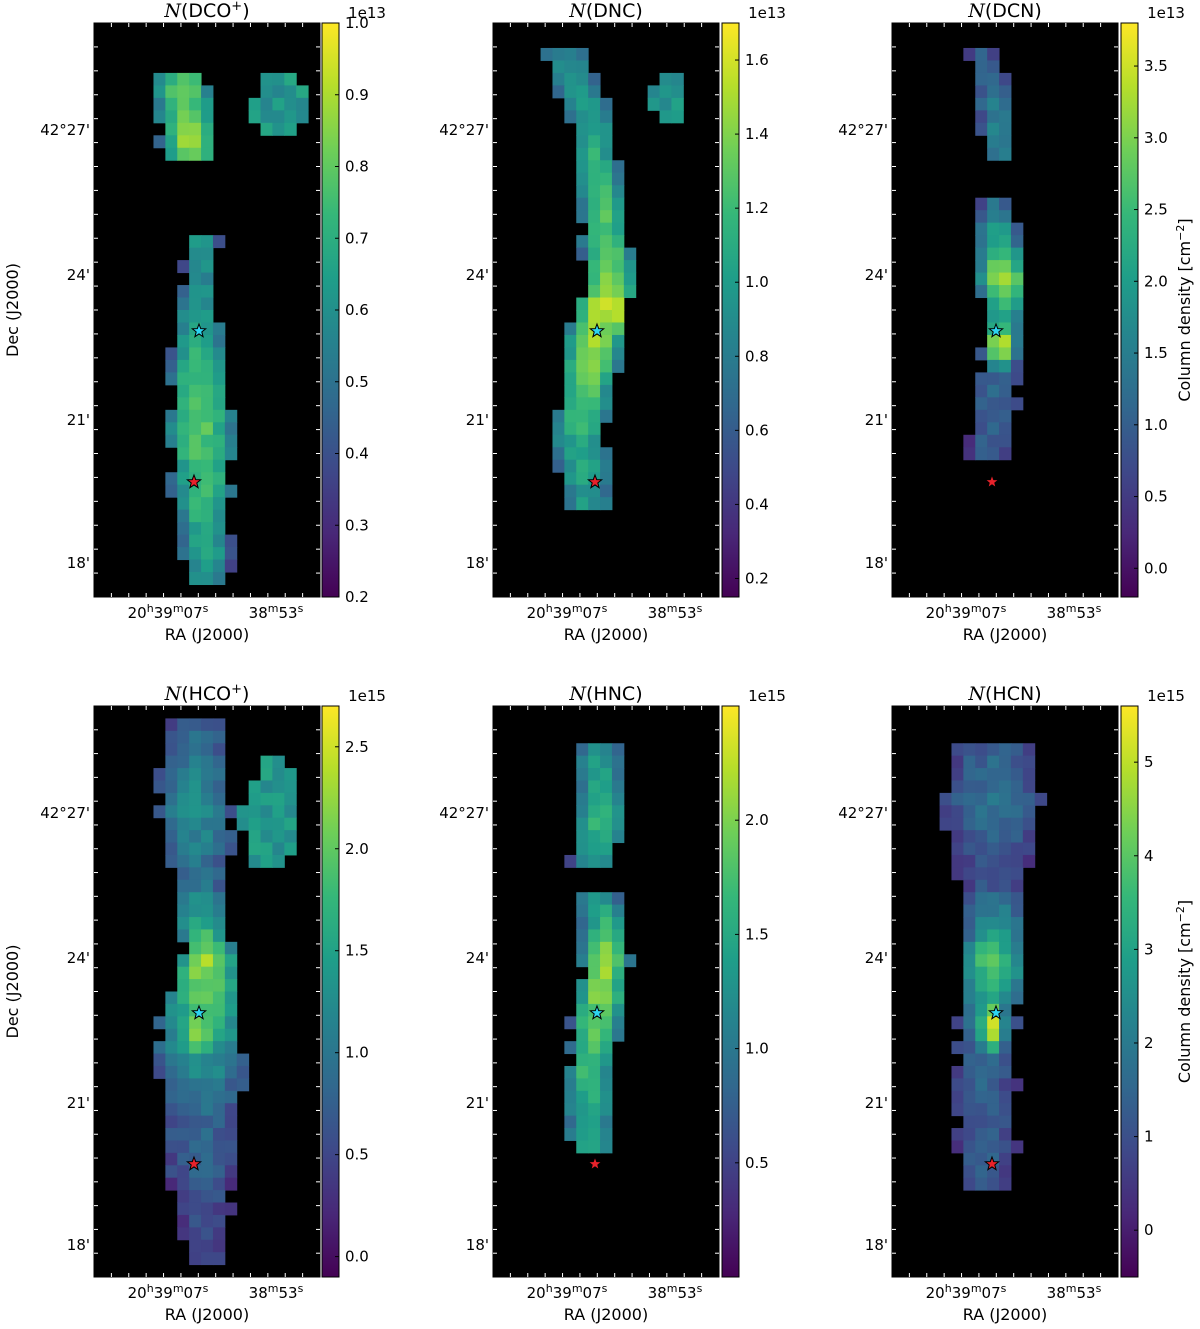  Describe the element at coordinates (1149, 856) in the screenshot. I see `colorbar-tick-label: 4` at that location.